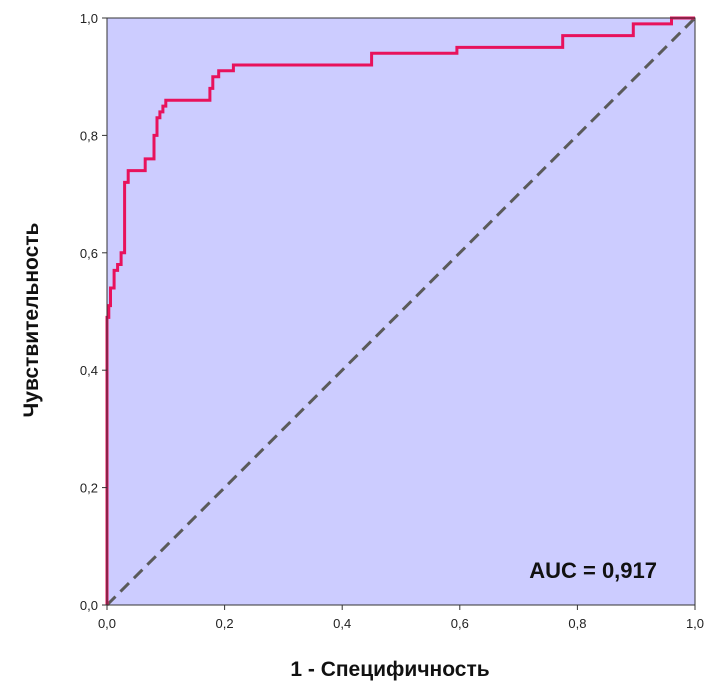 This screenshot has height=699, width=710. Describe the element at coordinates (593, 570) in the screenshot. I see `auc-annotation: AUC = 0,917` at that location.